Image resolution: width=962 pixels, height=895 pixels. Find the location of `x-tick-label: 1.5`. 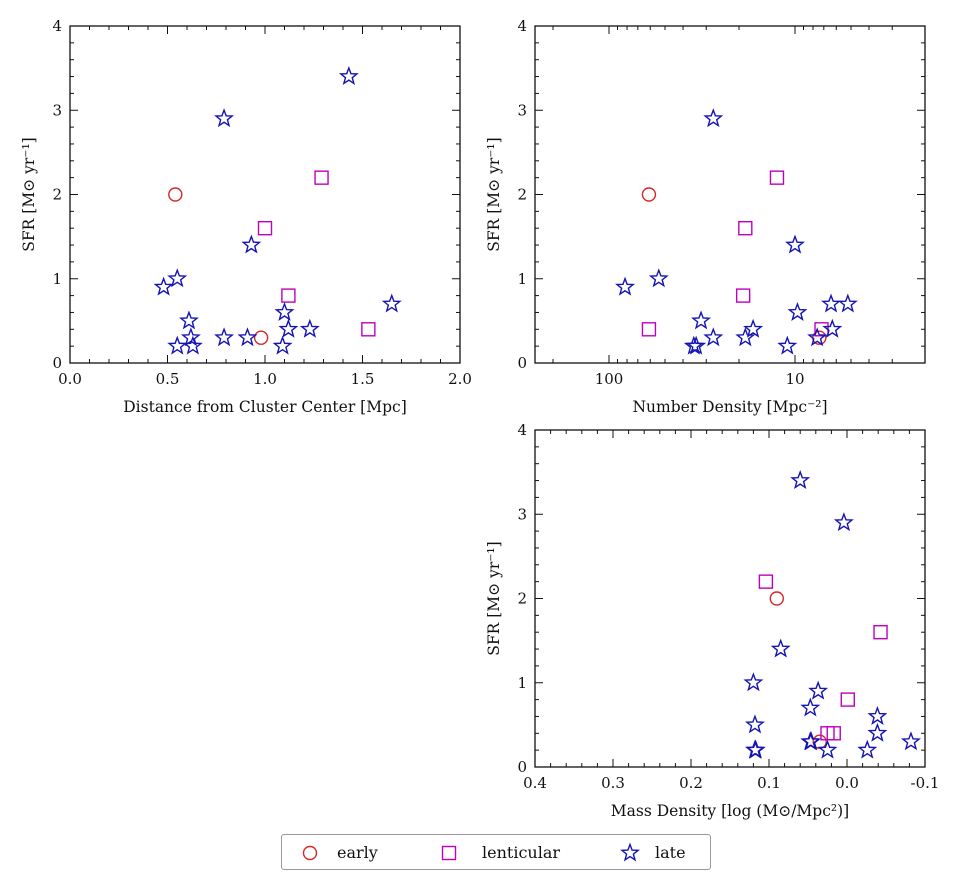

x-tick-label: 1.5 is located at coordinates (363, 379).